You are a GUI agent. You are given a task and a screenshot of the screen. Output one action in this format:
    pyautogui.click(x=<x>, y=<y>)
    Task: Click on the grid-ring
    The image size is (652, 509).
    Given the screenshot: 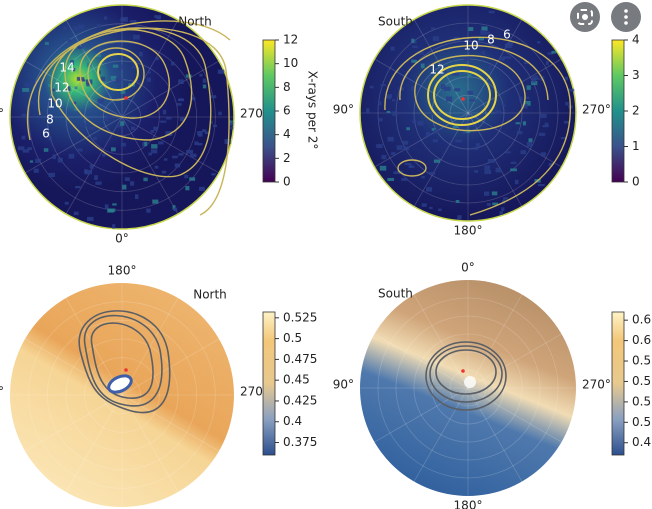 What is the action you would take?
    pyautogui.click(x=122, y=395)
    